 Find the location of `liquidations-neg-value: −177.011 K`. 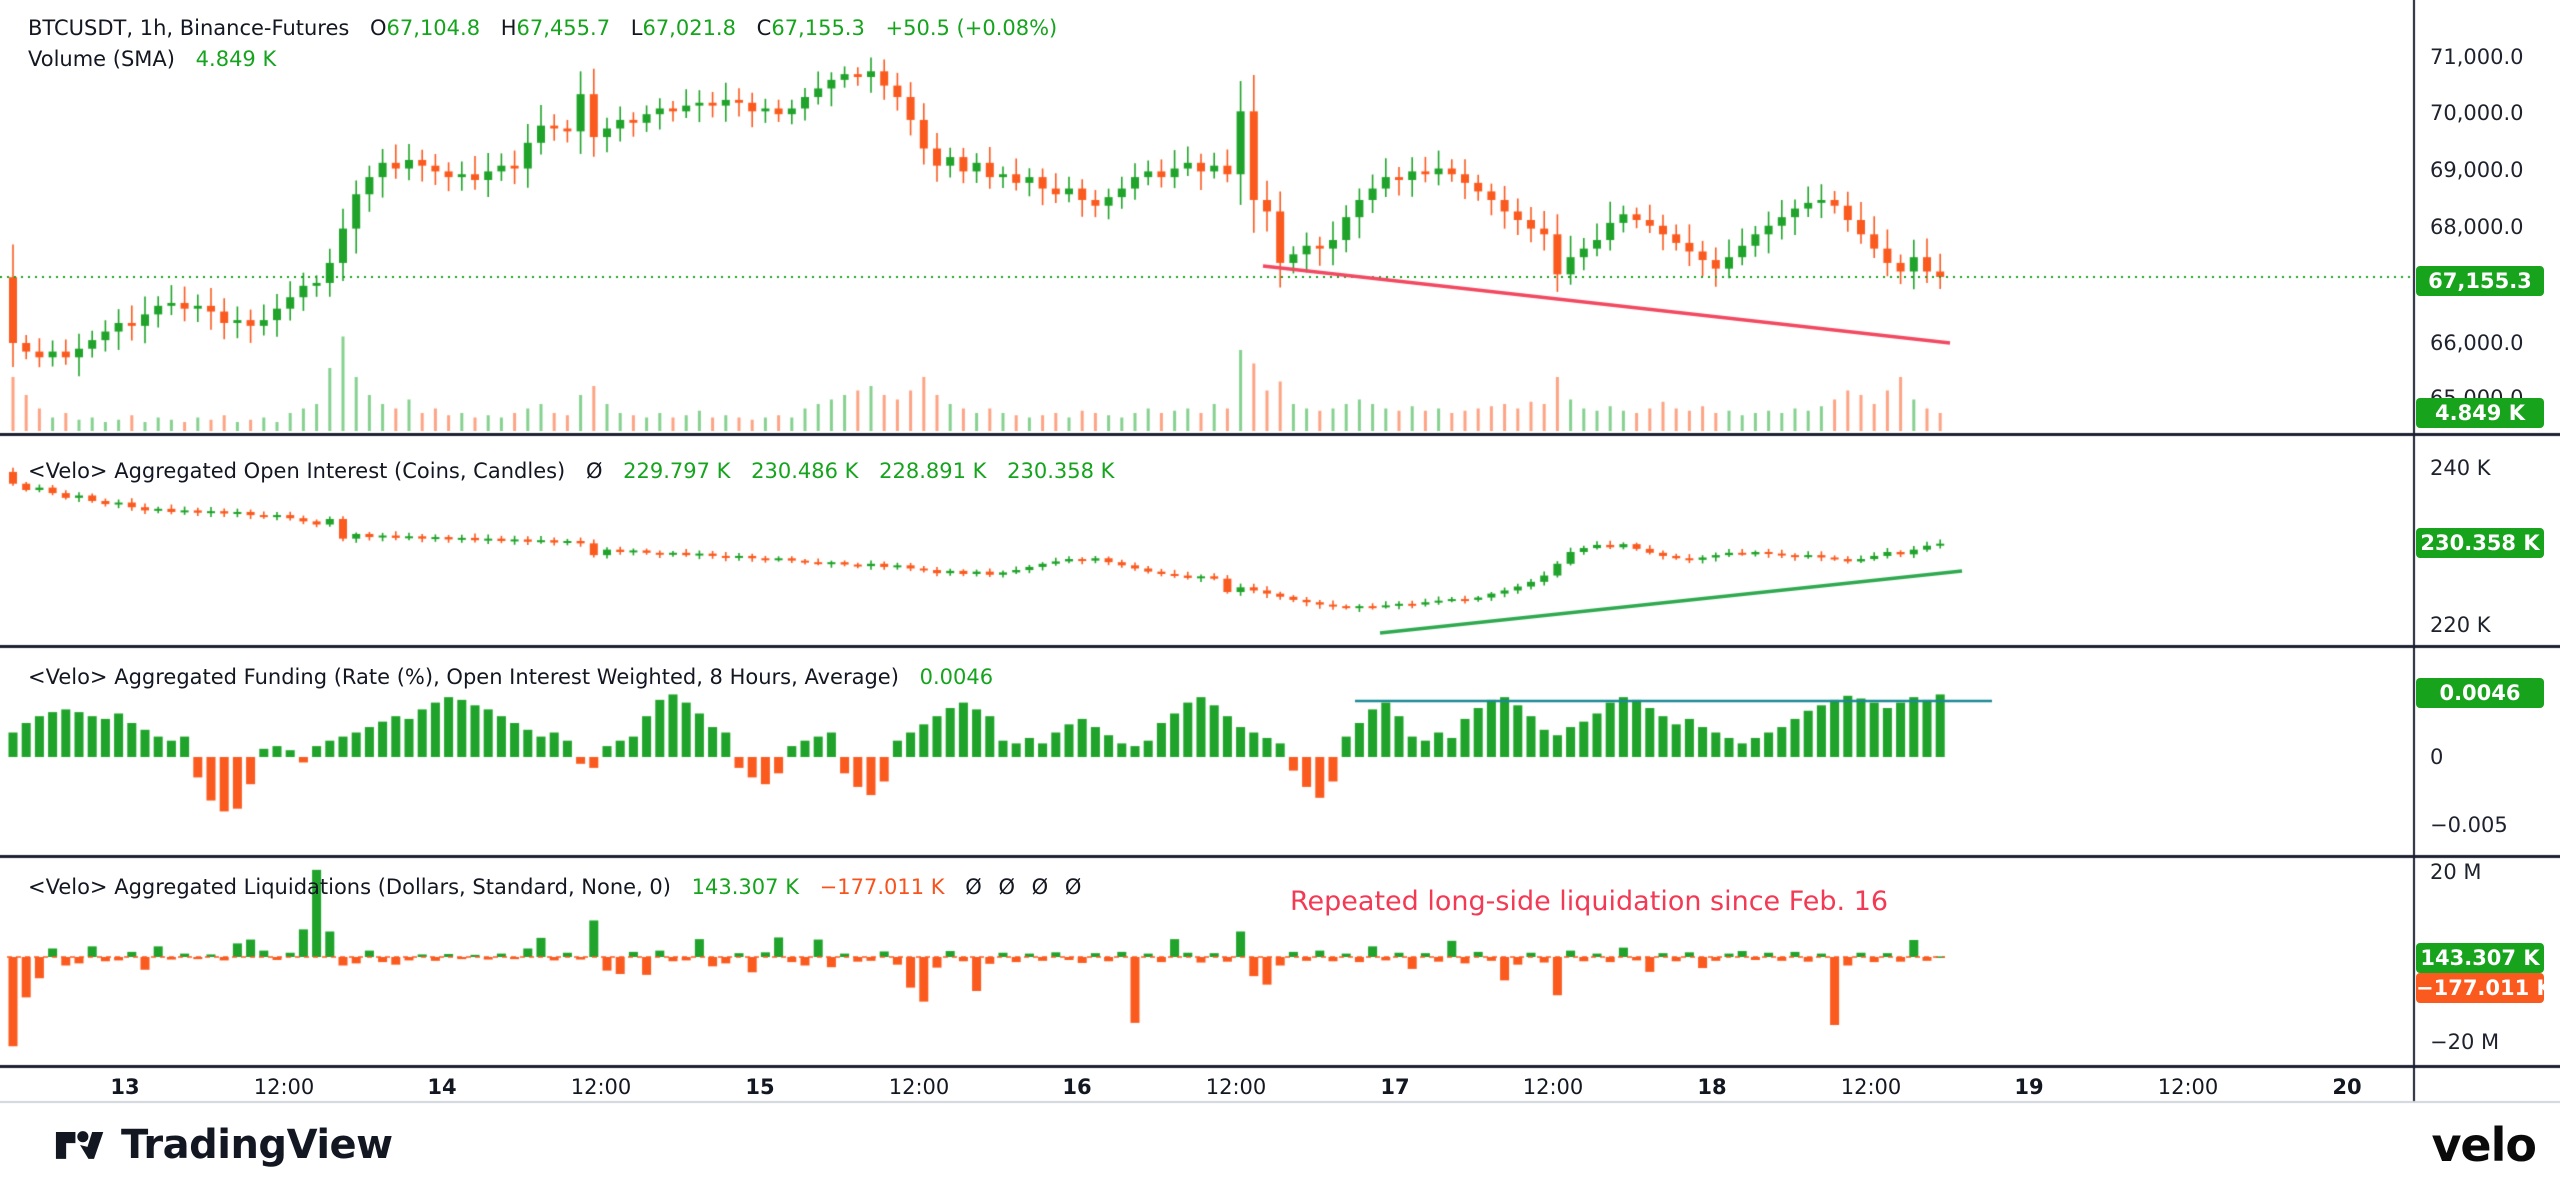

liquidations-neg-value: −177.011 K is located at coordinates (882, 887).